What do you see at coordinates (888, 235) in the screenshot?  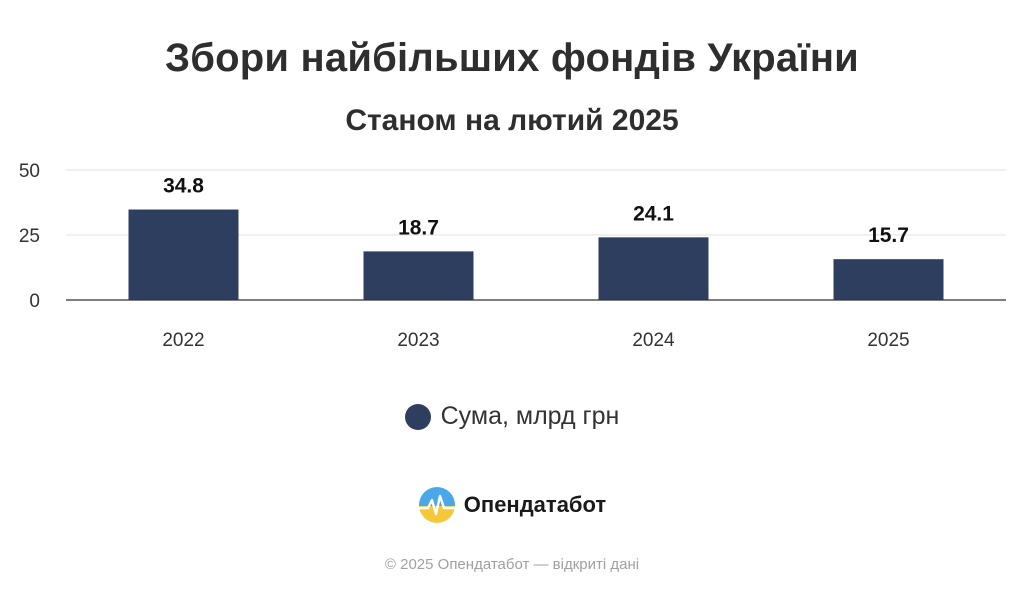 I see `data-label: 15.7` at bounding box center [888, 235].